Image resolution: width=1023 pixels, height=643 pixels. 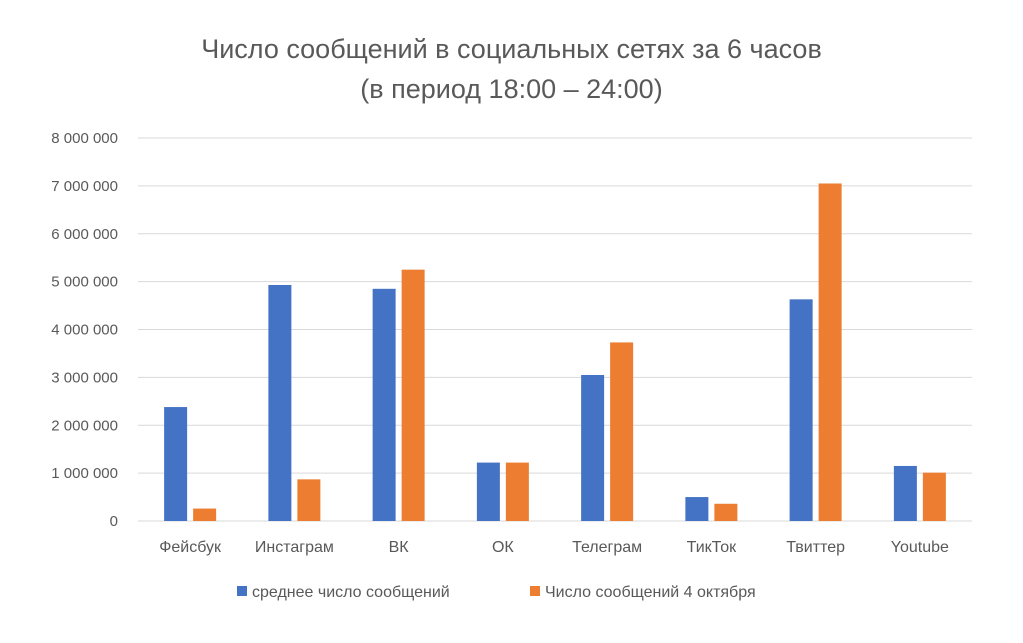 What do you see at coordinates (399, 547) in the screenshot?
I see `x-tick-label: ВК` at bounding box center [399, 547].